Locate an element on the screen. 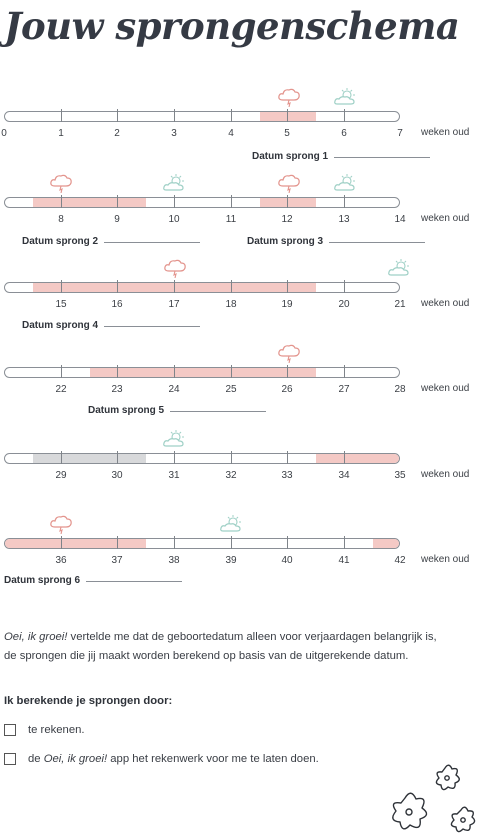 The height and width of the screenshot is (840, 479). week-label: 24 is located at coordinates (174, 389).